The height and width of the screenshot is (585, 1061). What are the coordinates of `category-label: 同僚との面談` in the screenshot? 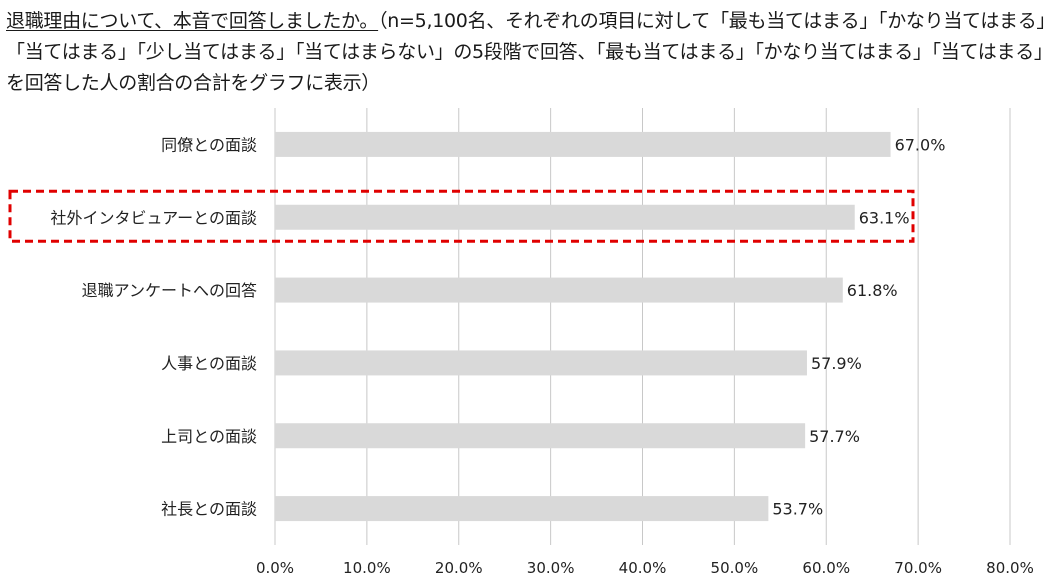 It's located at (209, 144).